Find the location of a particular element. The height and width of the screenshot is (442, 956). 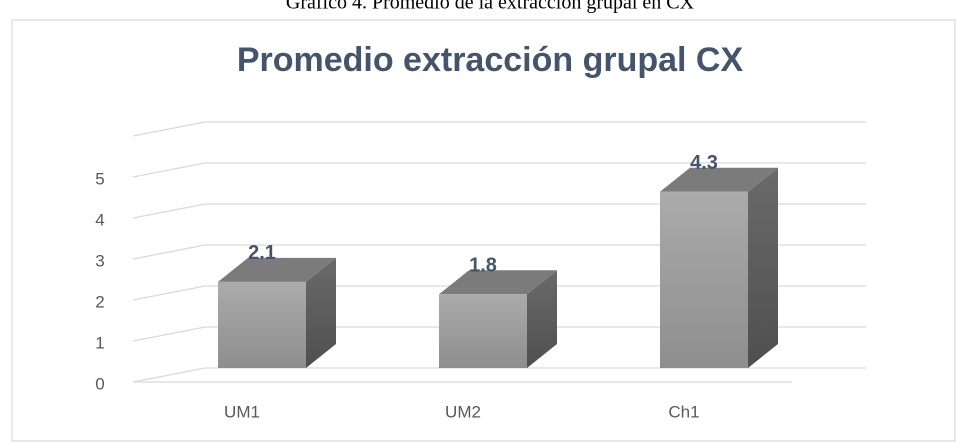

y-tick-label: 4 is located at coordinates (99, 219).